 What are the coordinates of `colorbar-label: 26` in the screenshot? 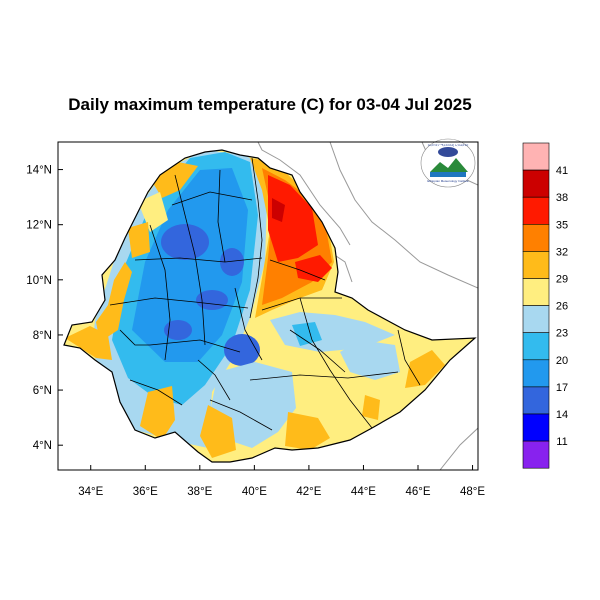 It's located at (562, 307).